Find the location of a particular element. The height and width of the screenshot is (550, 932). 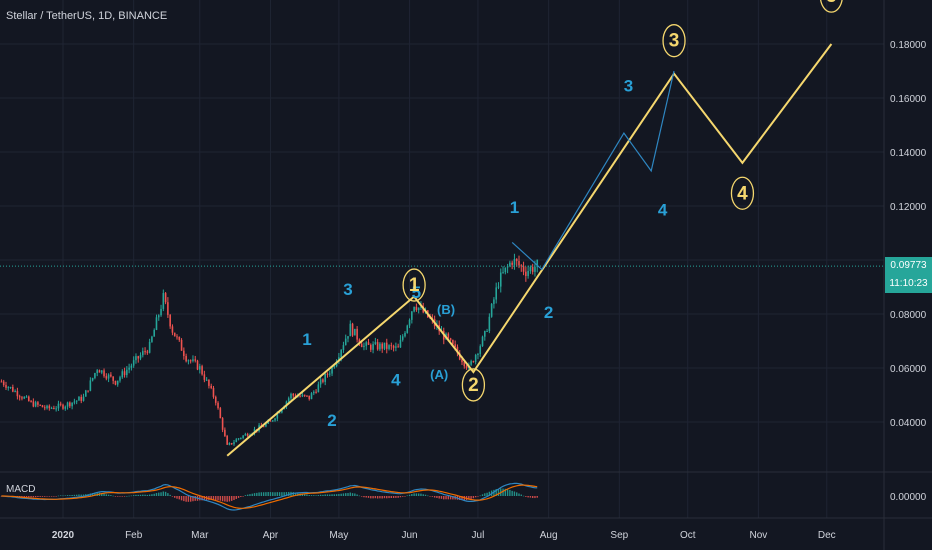

wave-label: 1 is located at coordinates (514, 207).